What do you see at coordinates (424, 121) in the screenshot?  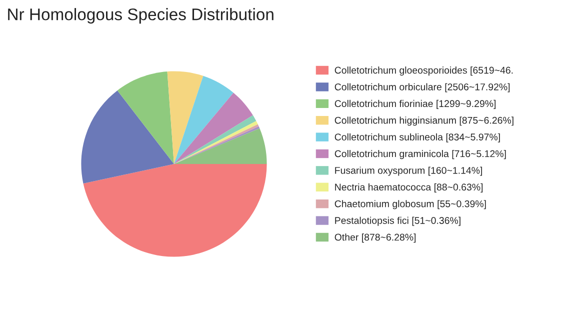 I see `legend-label: Colletotrichum higginsianum [875~6.26%]` at bounding box center [424, 121].